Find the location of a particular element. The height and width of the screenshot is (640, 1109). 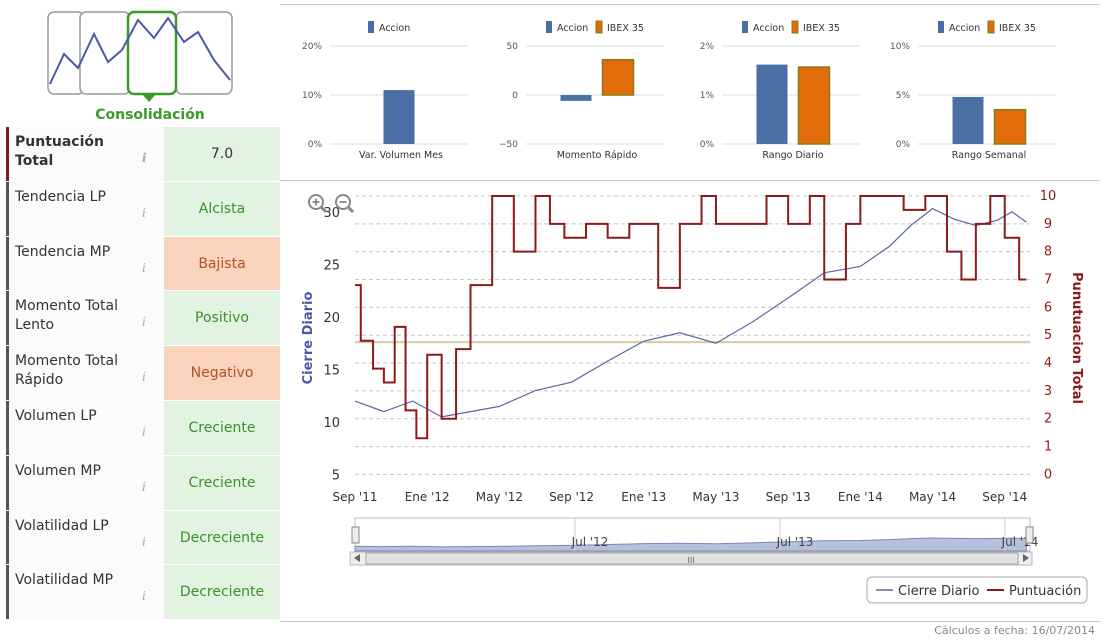

logo-pointer-icon is located at coordinates (149, 98).